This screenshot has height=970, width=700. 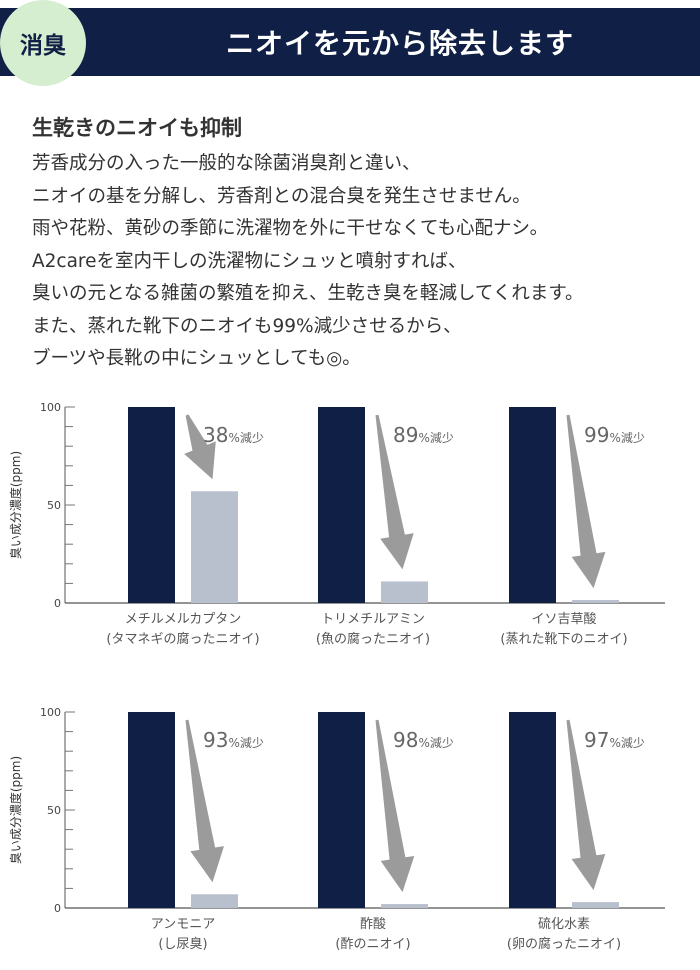 I want to click on reduction-value: 98, so click(x=405, y=740).